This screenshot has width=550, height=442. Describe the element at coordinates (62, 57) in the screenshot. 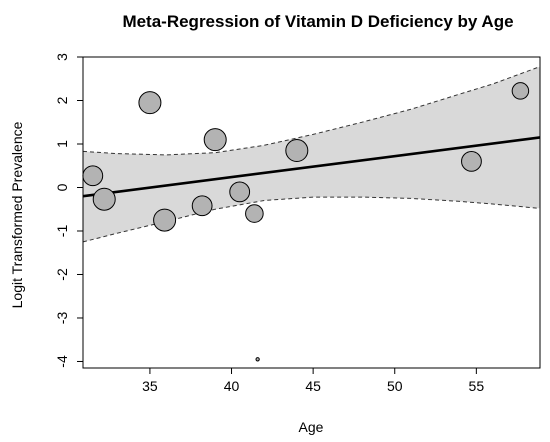

I see `y-tick-label: 3` at that location.